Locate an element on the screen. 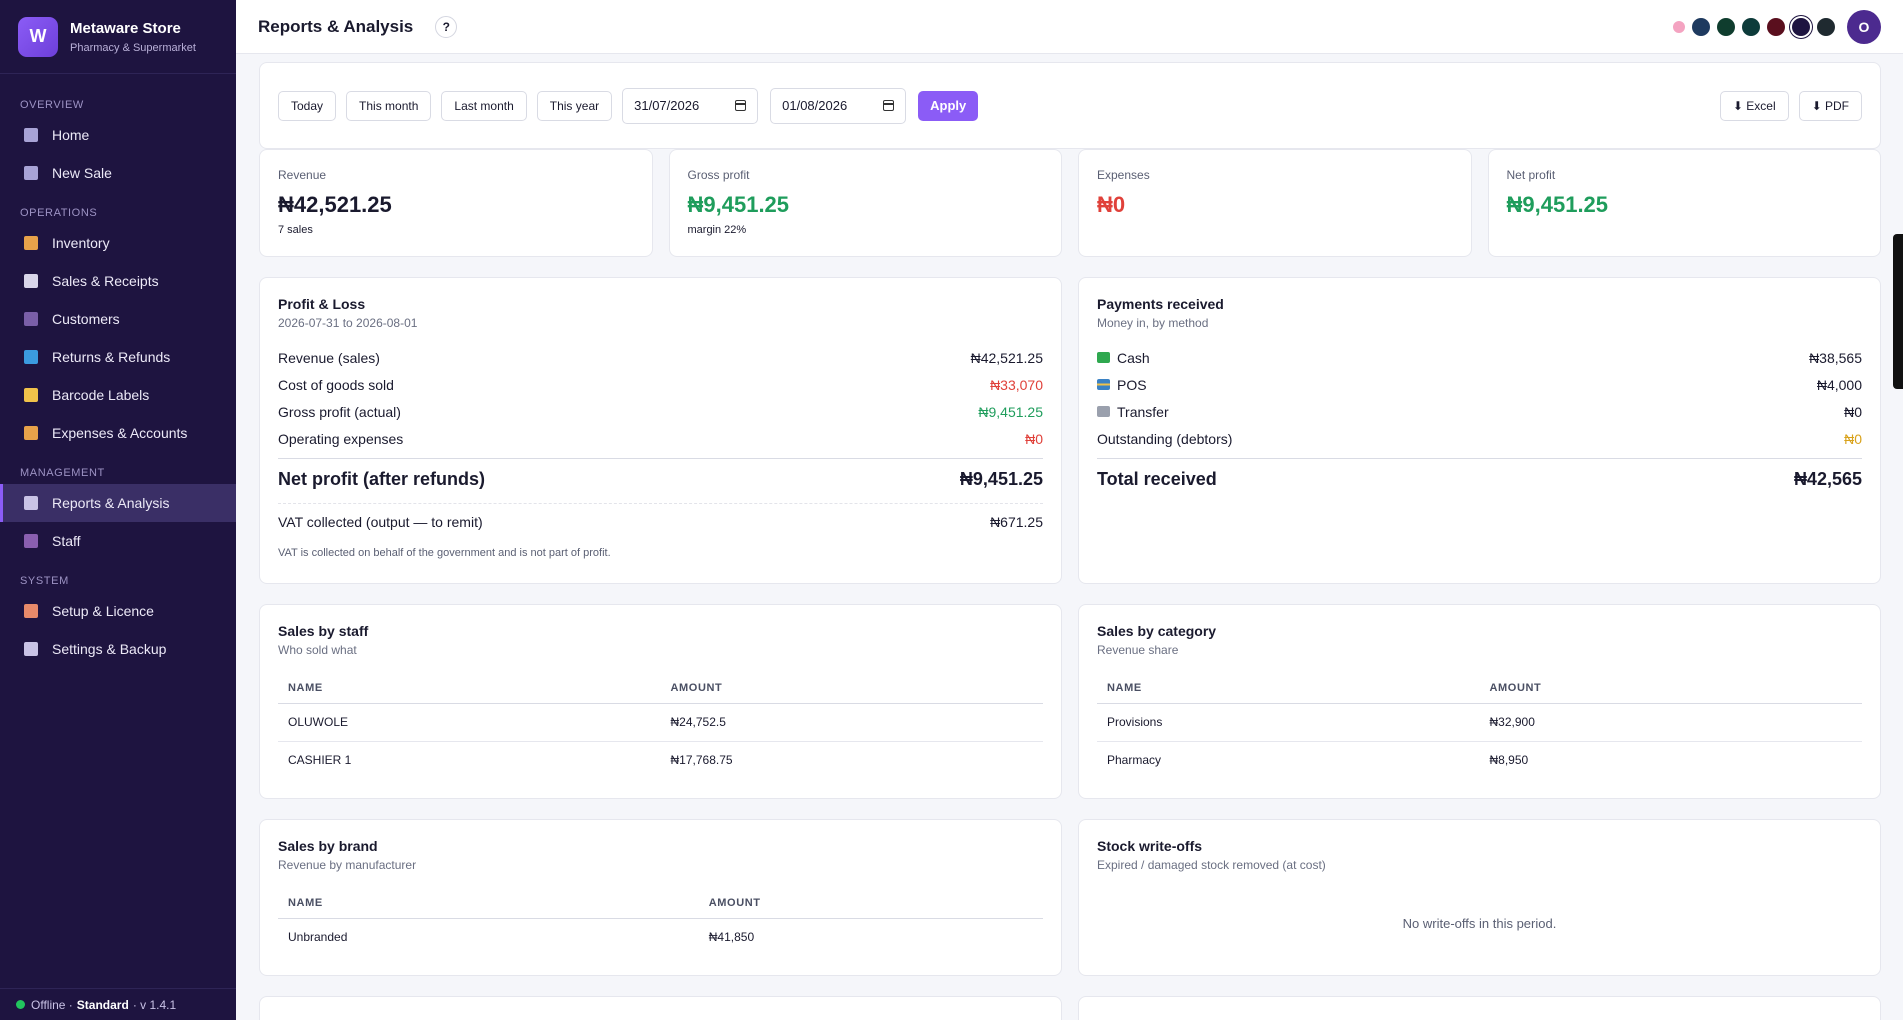  sidebar-item-label: Sales & Receipts is located at coordinates (105, 281).